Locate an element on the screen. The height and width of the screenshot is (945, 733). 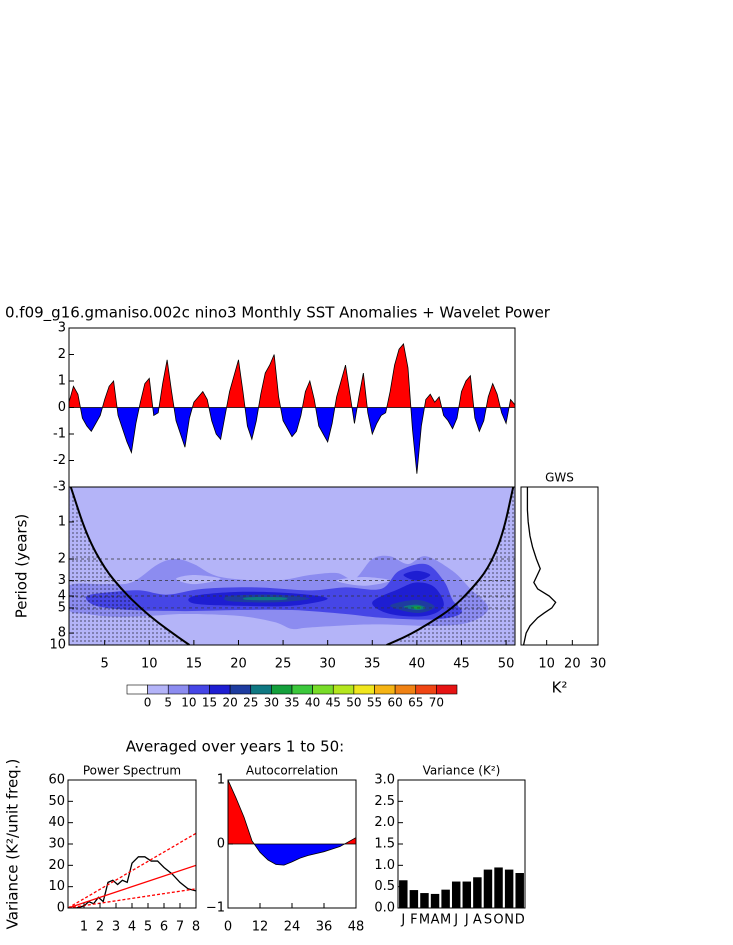
y-tick-label: −1 is located at coordinates (215, 908).